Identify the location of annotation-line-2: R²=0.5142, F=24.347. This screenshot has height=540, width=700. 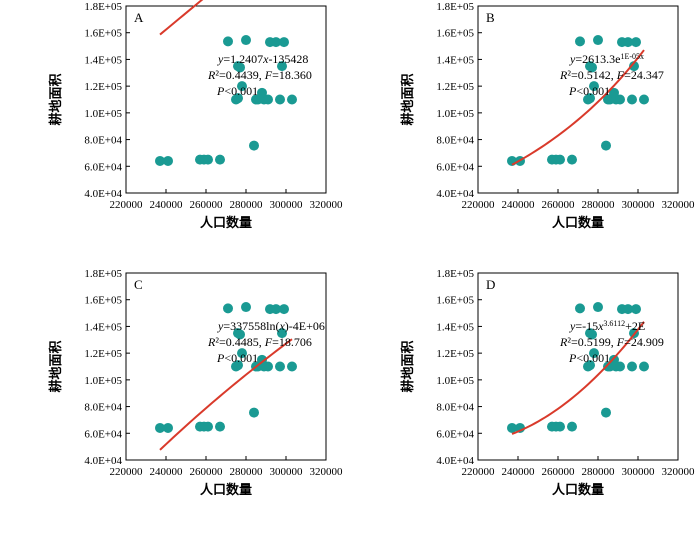
(611, 75).